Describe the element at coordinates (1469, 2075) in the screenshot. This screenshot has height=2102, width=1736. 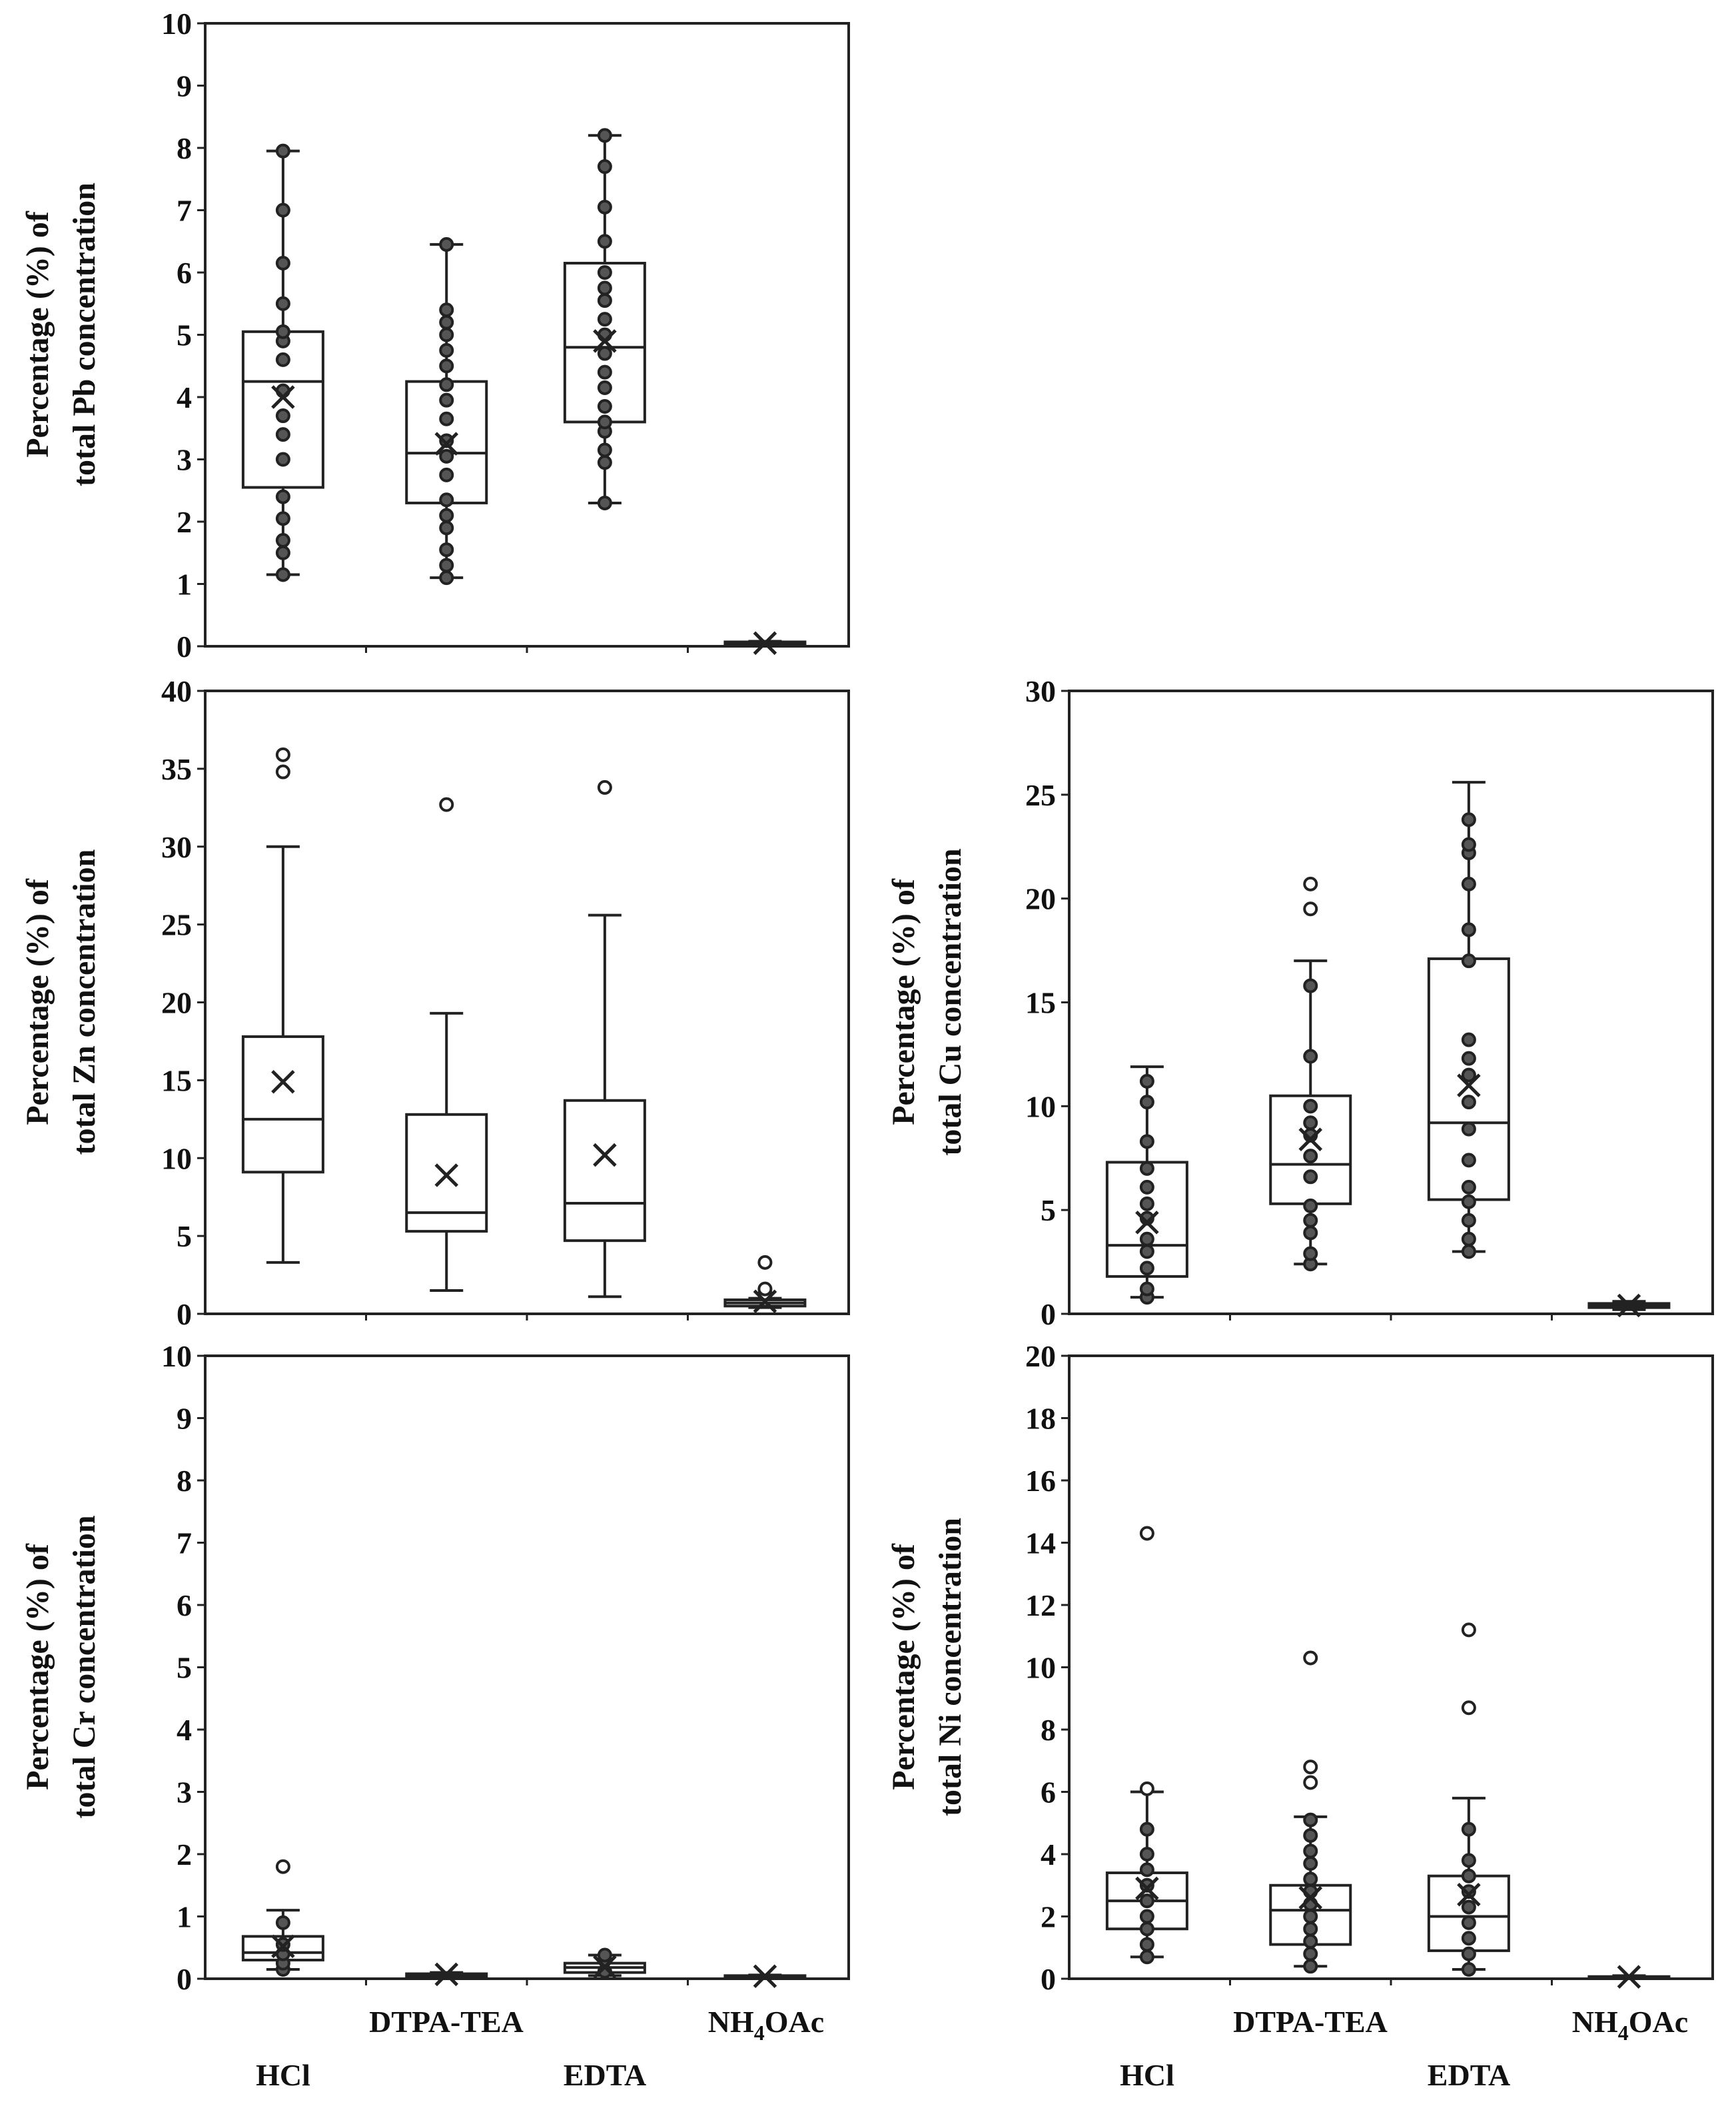
I see `category-label-edta-right: EDTA` at that location.